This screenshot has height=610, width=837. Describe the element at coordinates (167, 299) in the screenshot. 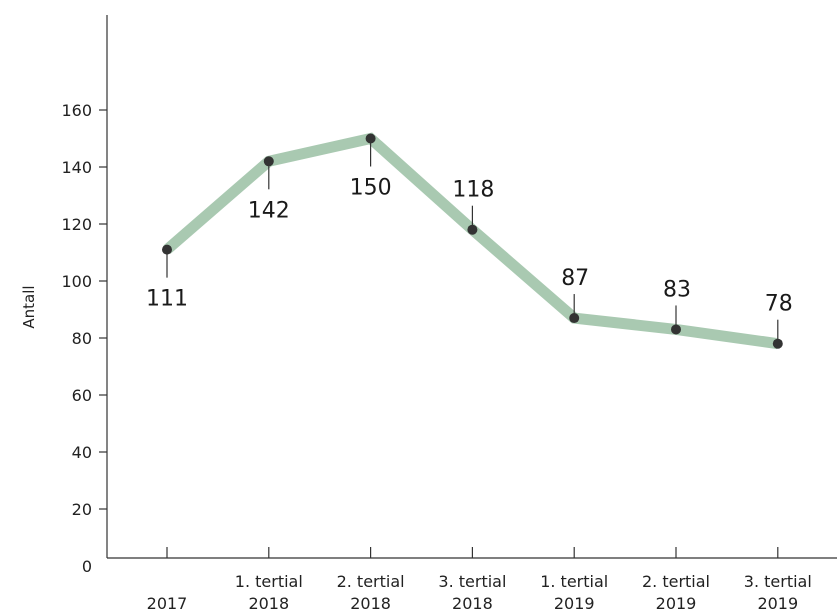

I see `data-label: 111` at that location.